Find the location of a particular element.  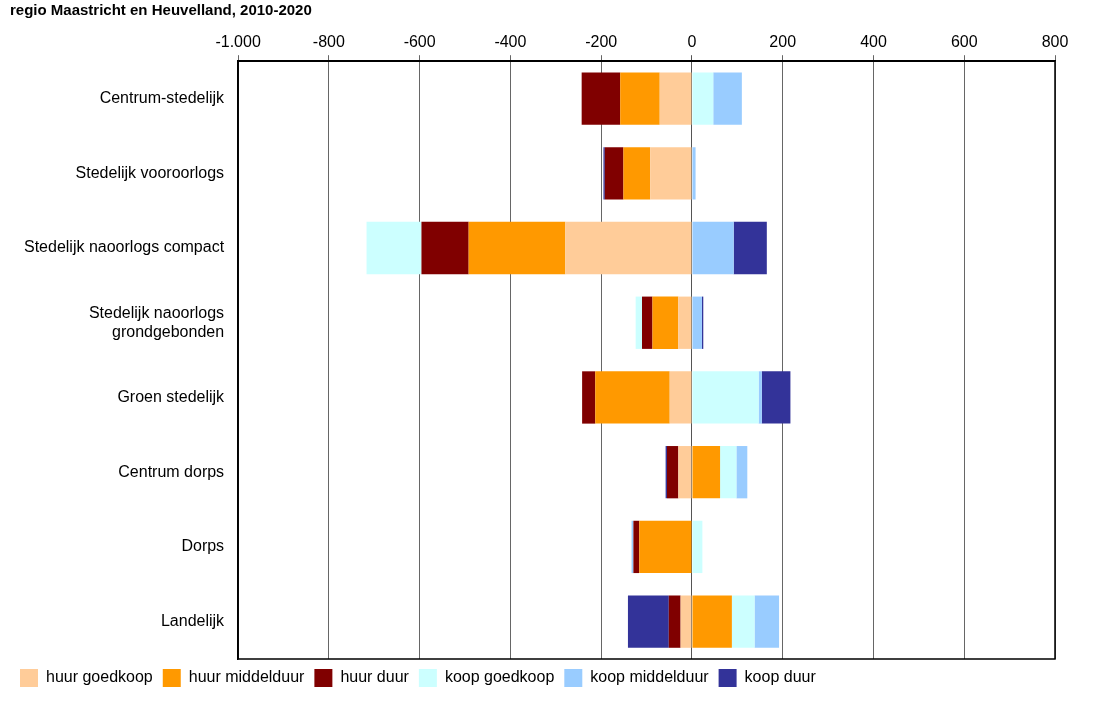

x-tick-label: -400 is located at coordinates (510, 42).